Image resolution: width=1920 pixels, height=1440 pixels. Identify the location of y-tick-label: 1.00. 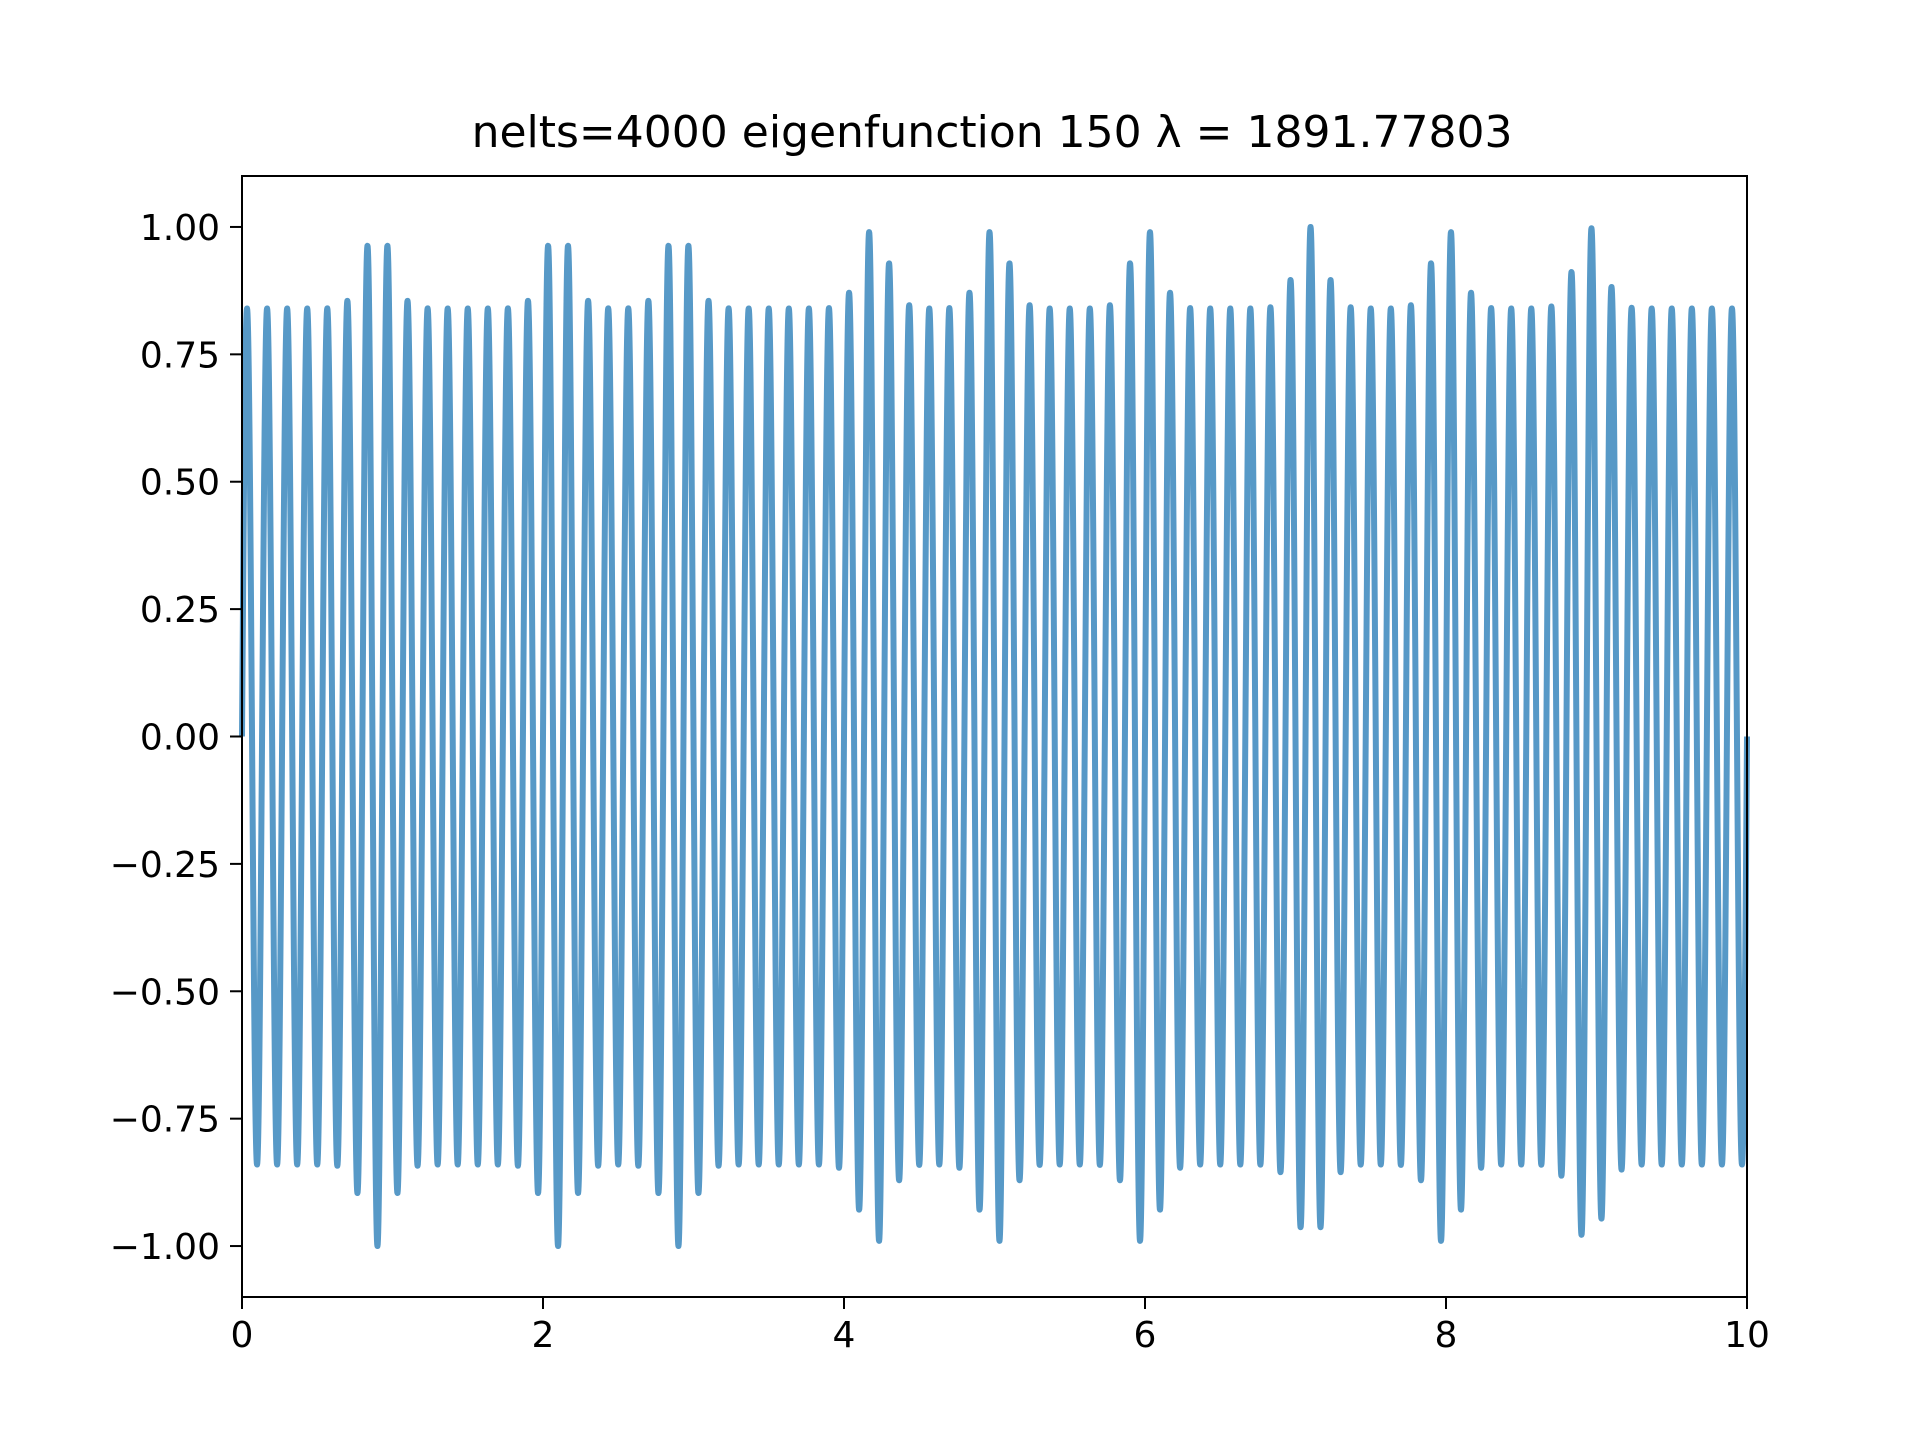
(180, 228).